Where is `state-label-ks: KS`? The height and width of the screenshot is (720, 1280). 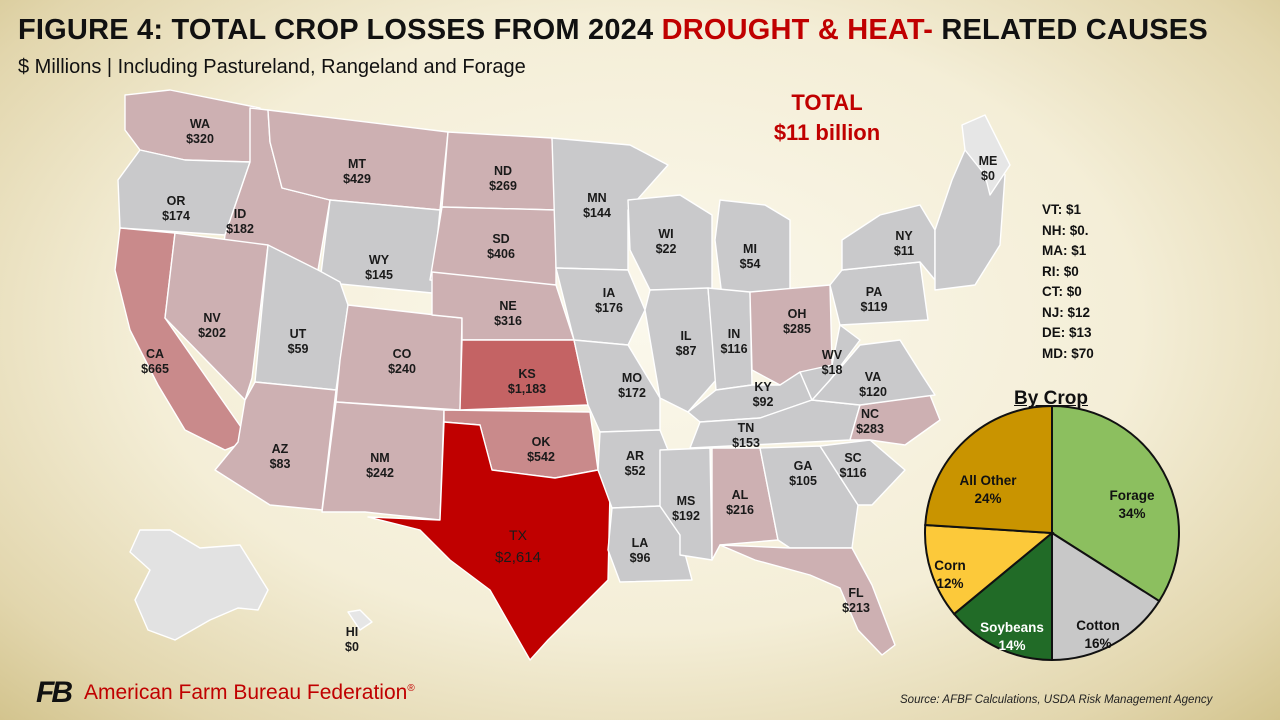
state-label-ks: KS is located at coordinates (526, 374).